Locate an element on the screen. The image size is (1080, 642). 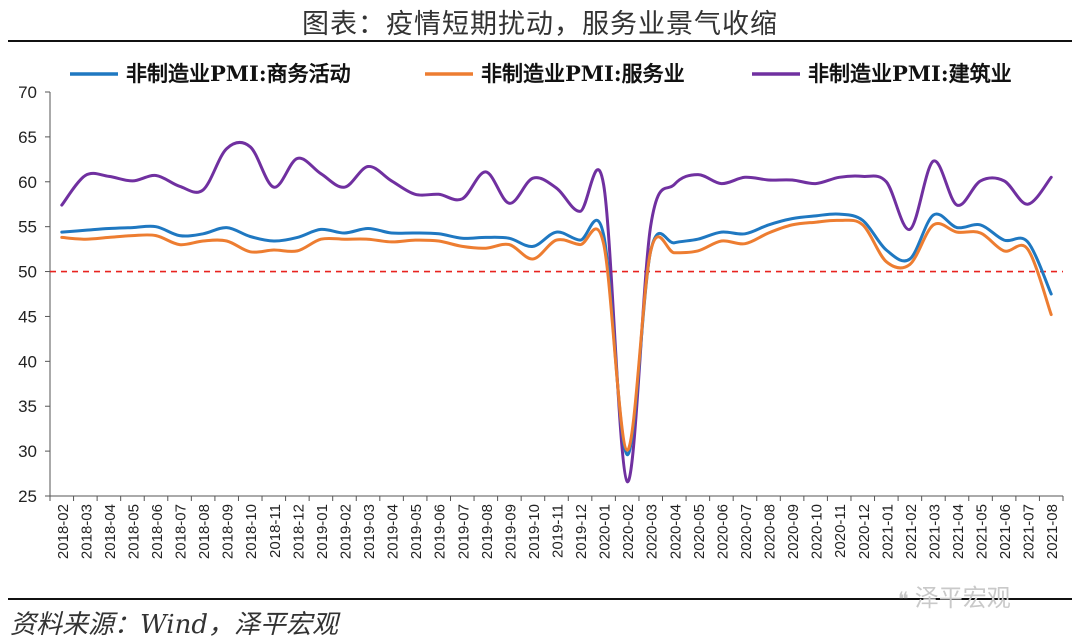
x-tick-label: 2019-07 is located at coordinates (463, 531).